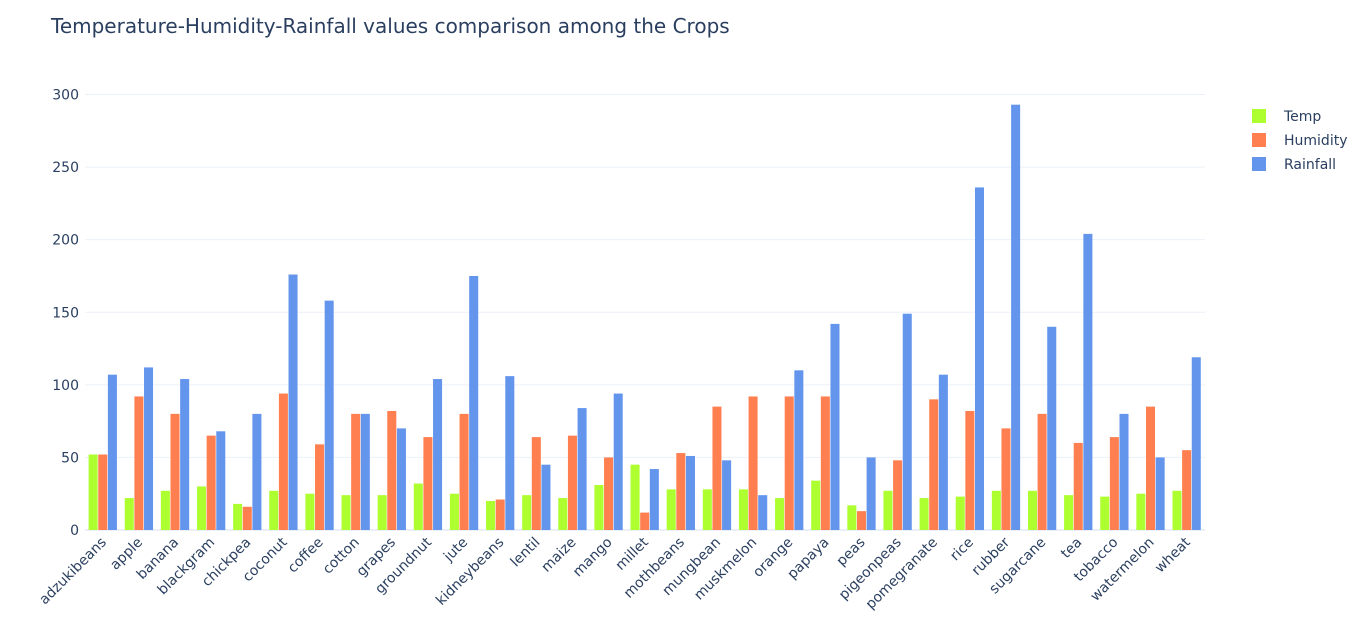  Describe the element at coordinates (924, 514) in the screenshot. I see `bar-temp-pomegranate` at that location.